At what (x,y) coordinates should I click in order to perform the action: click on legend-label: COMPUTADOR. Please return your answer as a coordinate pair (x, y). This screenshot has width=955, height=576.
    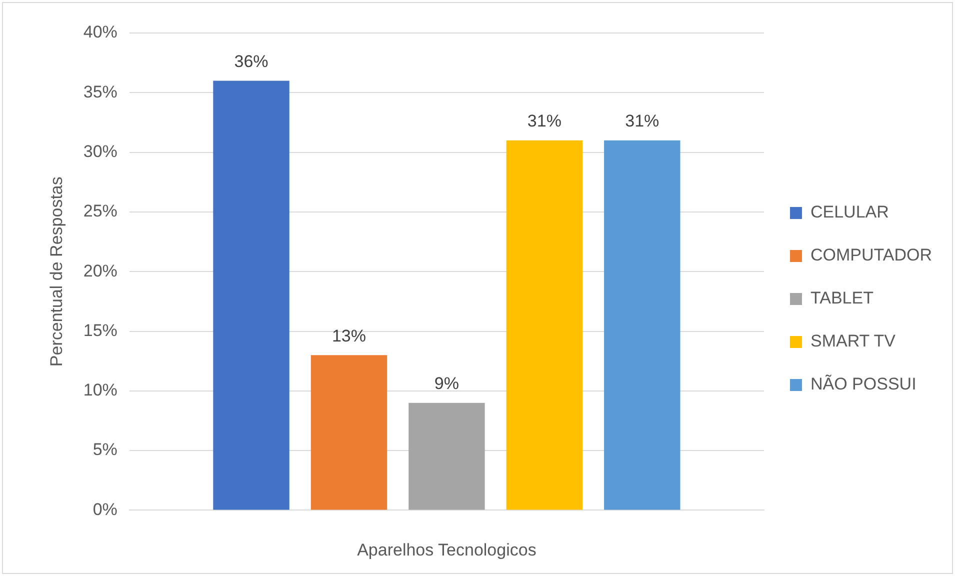
    Looking at the image, I should click on (871, 255).